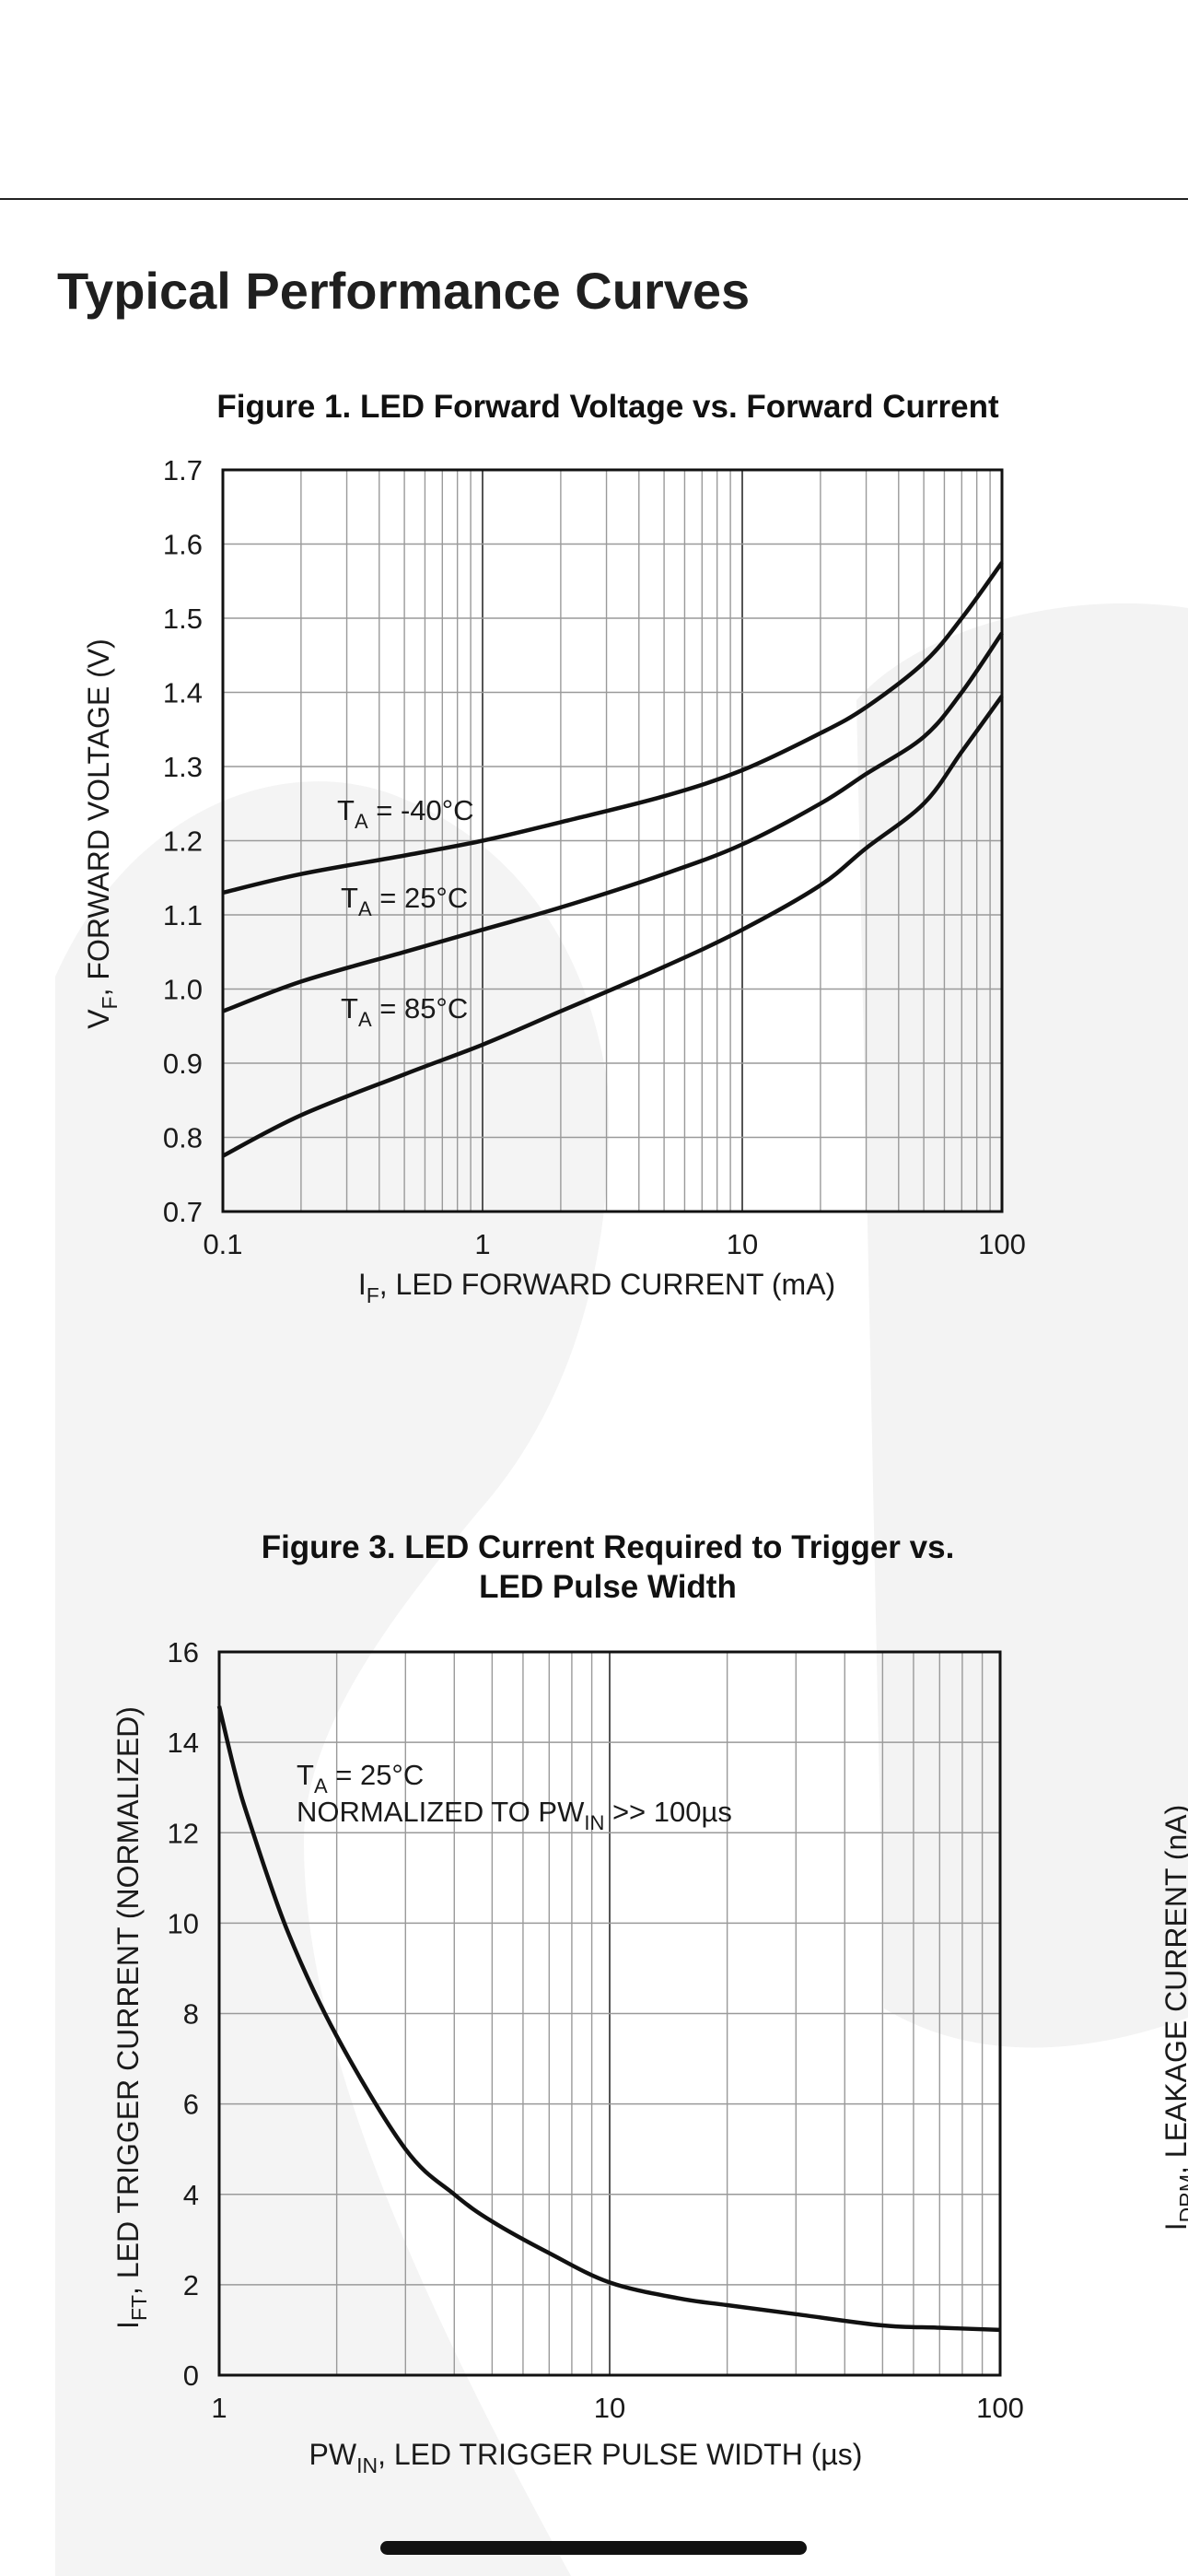 The width and height of the screenshot is (1188, 2576). I want to click on annotation-ta-85: TA = 85°C, so click(404, 1011).